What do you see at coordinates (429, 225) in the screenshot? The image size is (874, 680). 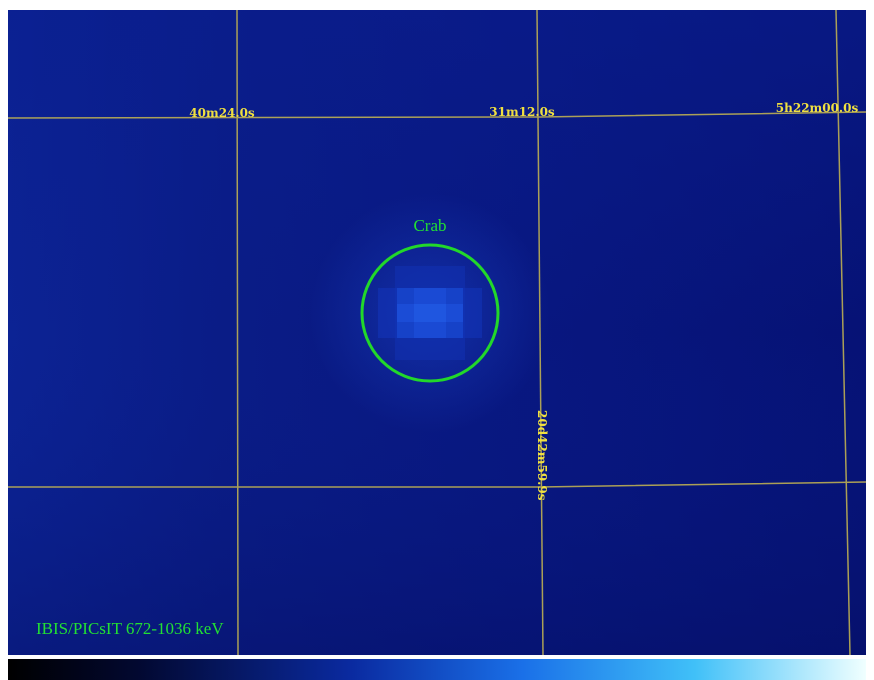 I see `source-label: Crab` at bounding box center [429, 225].